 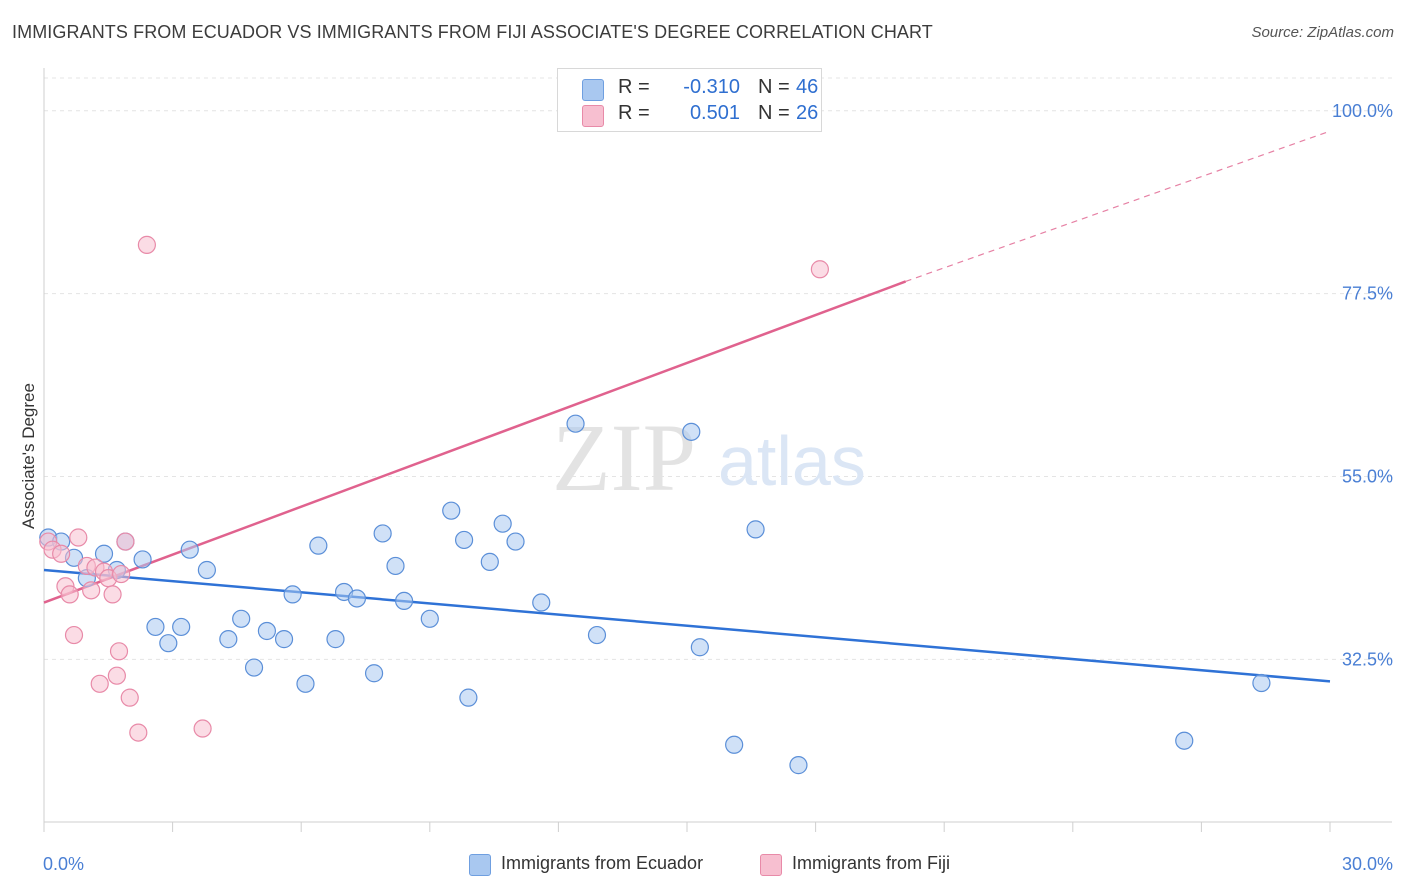 What do you see at coordinates (1362, 385) in the screenshot?
I see `y-tick-labels: 32.5% 55.0% 77.5% 100.0%` at bounding box center [1362, 385].